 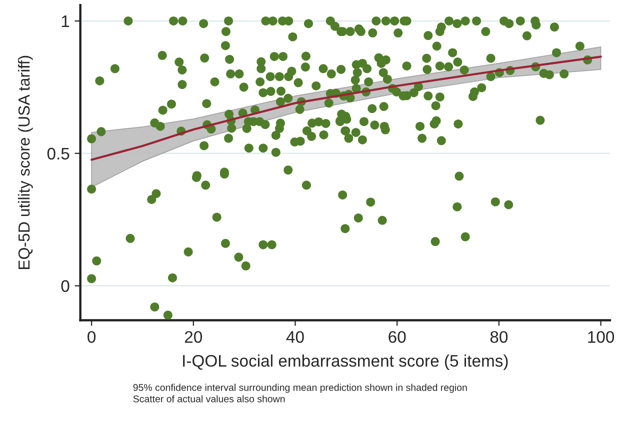 I want to click on y-tick-label: 0.5, so click(x=58, y=154).